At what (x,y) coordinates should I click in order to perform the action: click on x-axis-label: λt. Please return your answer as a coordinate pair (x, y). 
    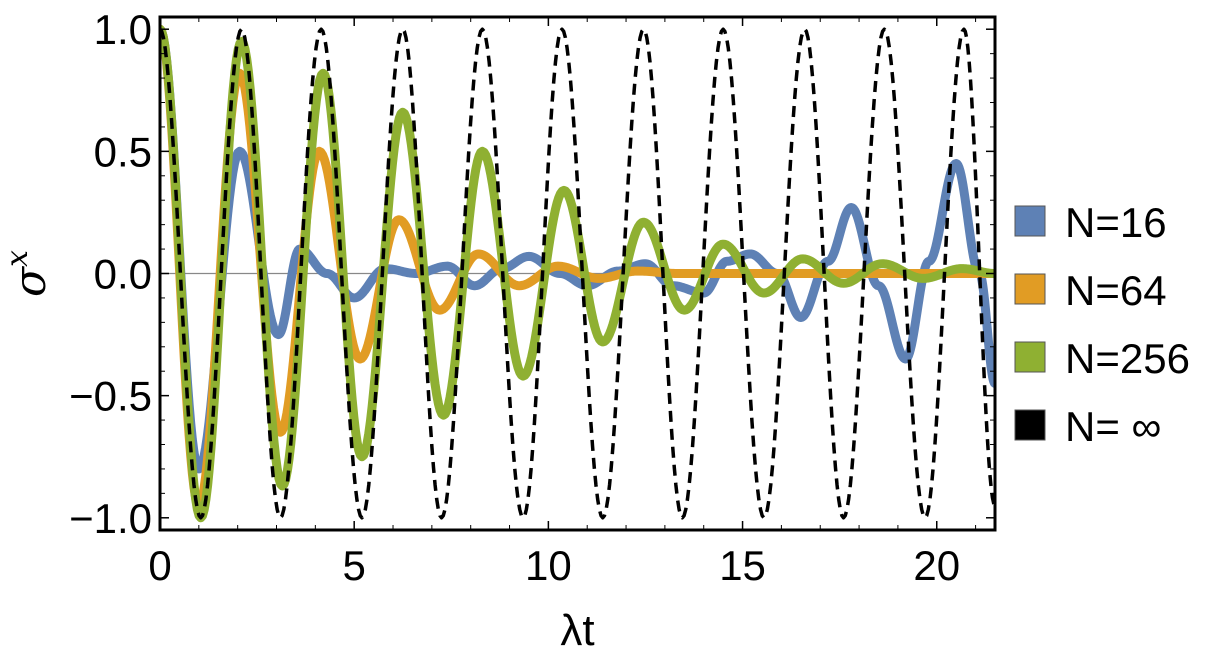
    Looking at the image, I should click on (577, 630).